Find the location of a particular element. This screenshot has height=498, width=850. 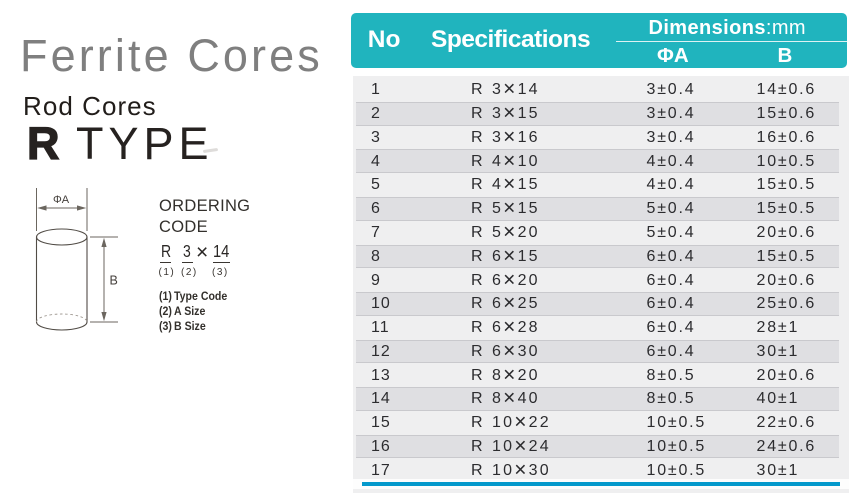

svg-text: B is located at coordinates (114, 281).